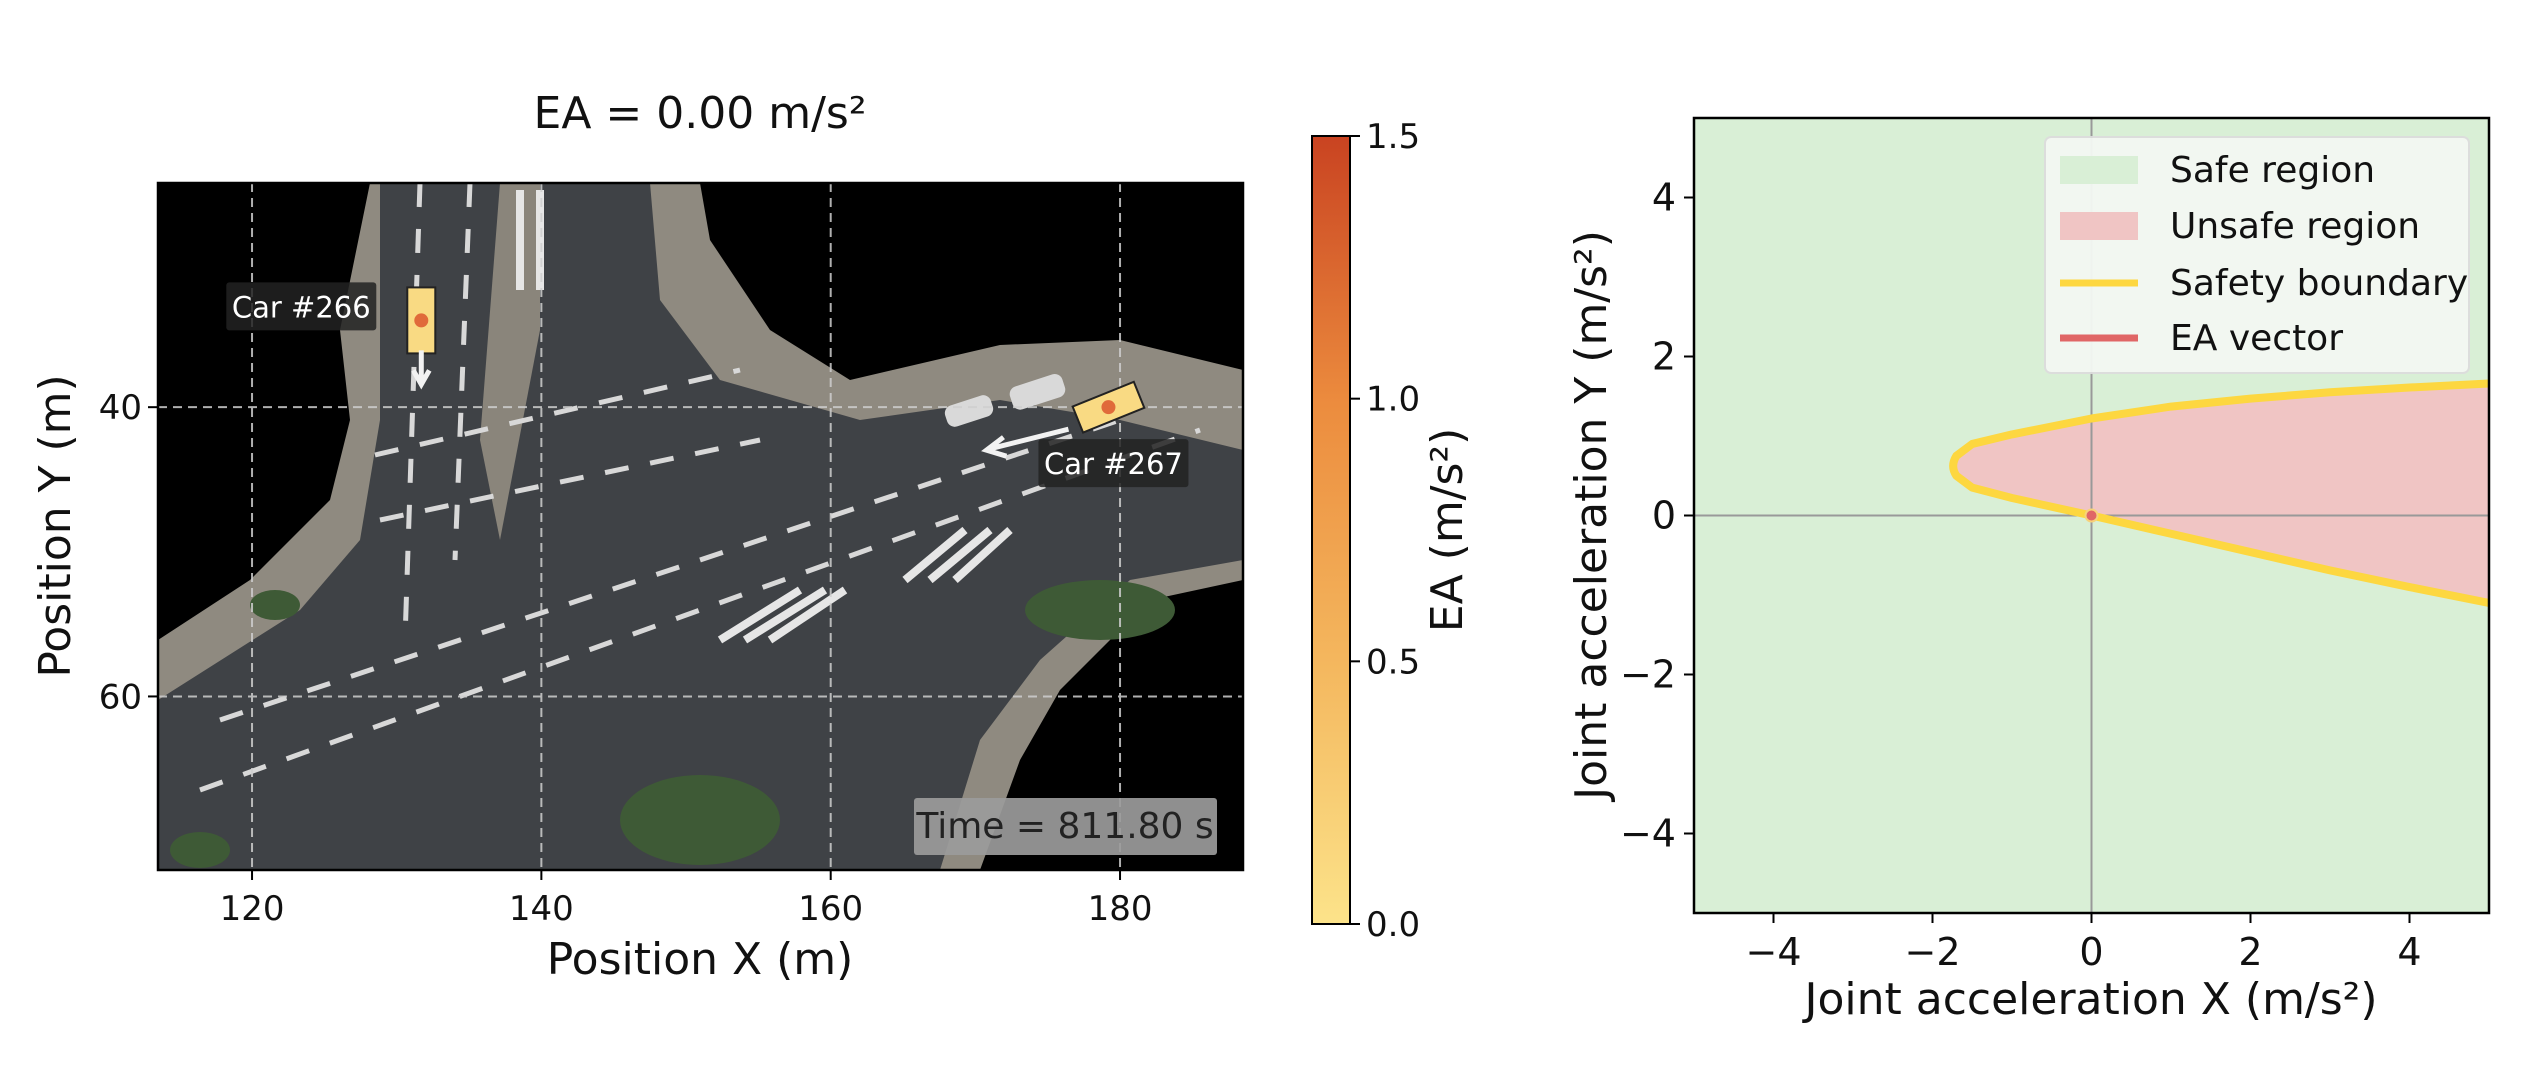 Image resolution: width=2523 pixels, height=1080 pixels. What do you see at coordinates (120, 408) in the screenshot?
I see `left-ytick-label-0: 40` at bounding box center [120, 408].